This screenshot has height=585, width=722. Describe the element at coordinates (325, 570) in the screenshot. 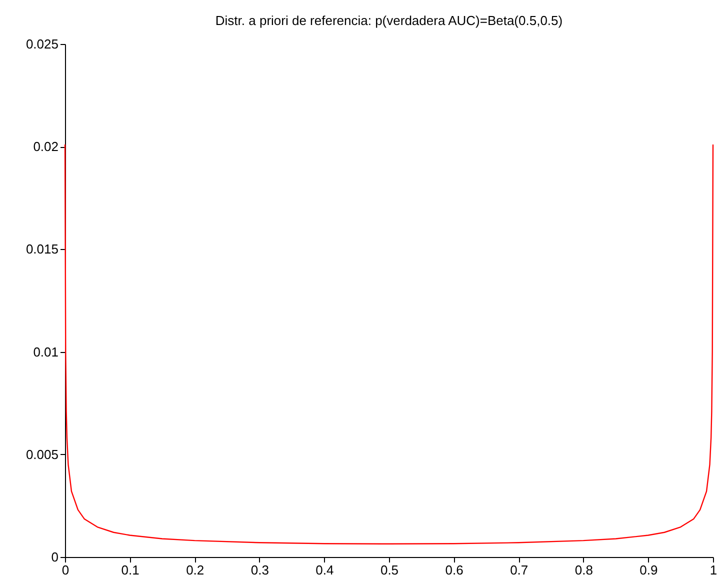

I see `x-tick-label: 0.4` at that location.